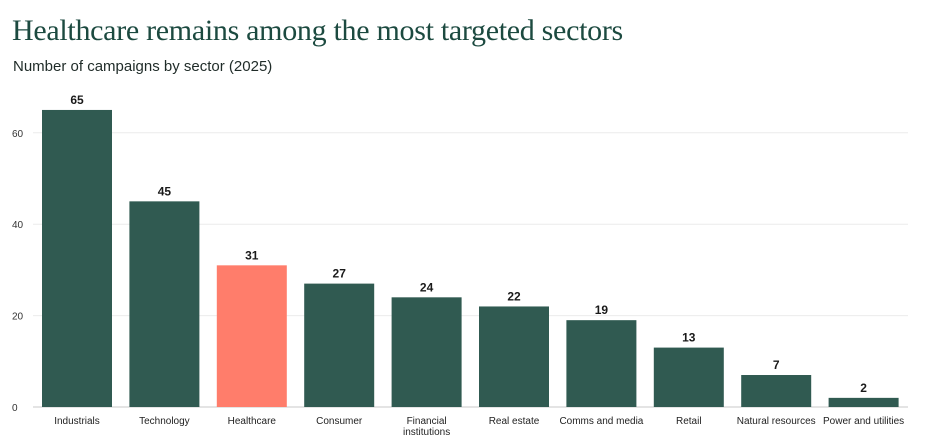  What do you see at coordinates (252, 255) in the screenshot?
I see `data-label: 31` at bounding box center [252, 255].